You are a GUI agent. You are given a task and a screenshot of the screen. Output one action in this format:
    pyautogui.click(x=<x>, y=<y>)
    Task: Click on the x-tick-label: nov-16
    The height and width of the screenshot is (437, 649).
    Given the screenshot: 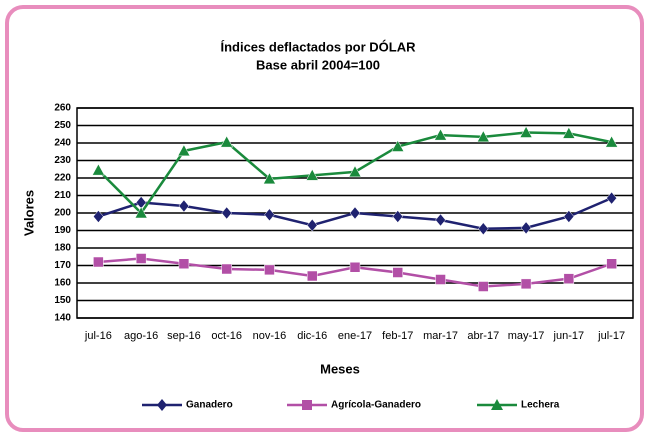 What is the action you would take?
    pyautogui.click(x=270, y=336)
    